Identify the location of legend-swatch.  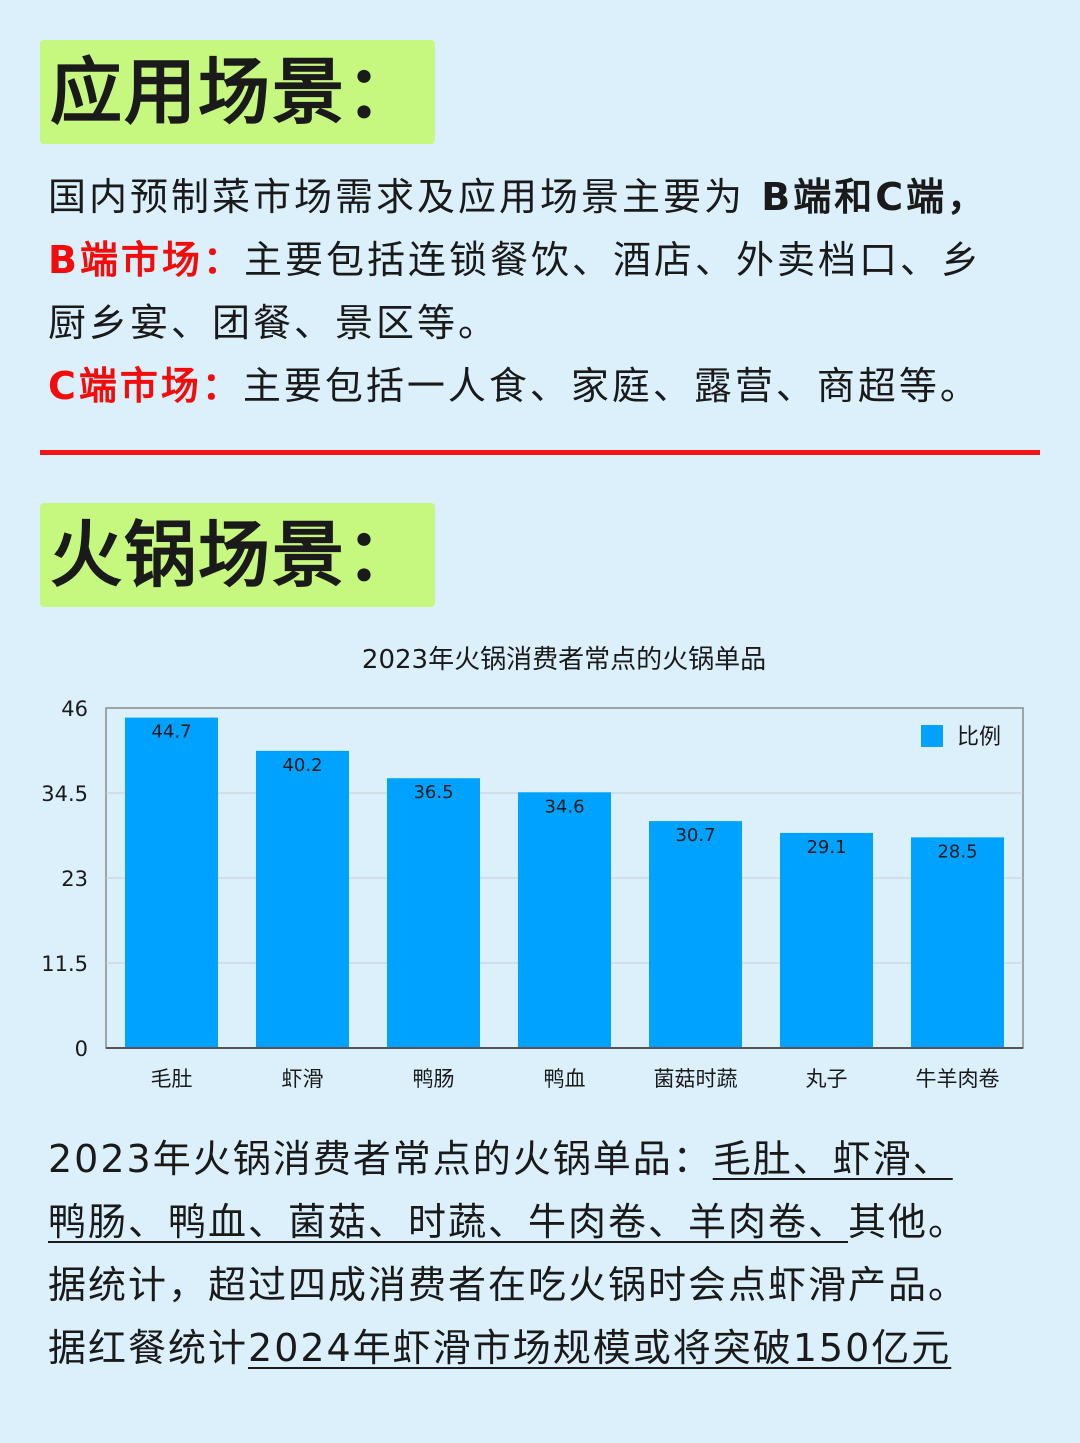
(932, 736).